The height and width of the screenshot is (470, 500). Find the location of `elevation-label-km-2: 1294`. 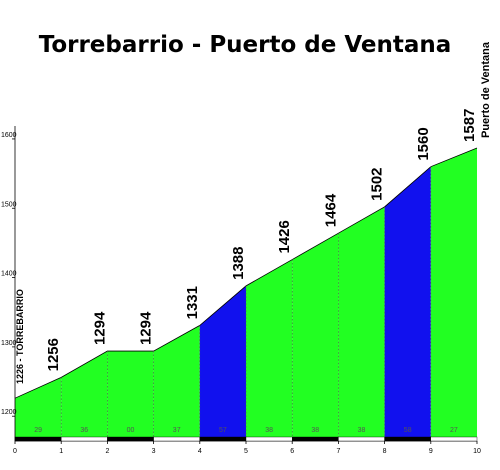

elevation-label-km-2: 1294 is located at coordinates (99, 328).